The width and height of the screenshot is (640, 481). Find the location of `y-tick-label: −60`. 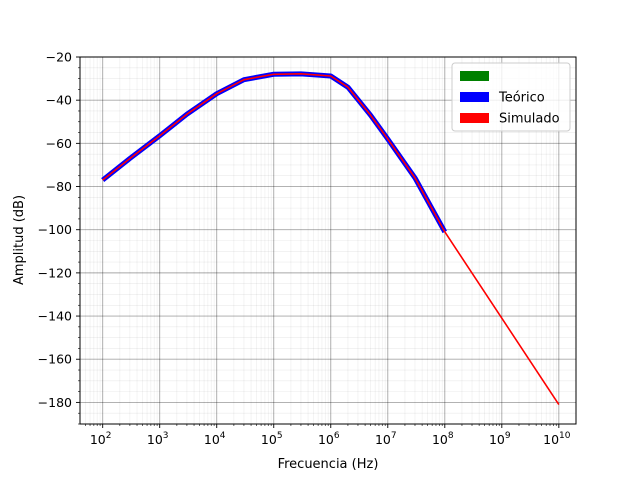

y-tick-label: −60 is located at coordinates (59, 143).